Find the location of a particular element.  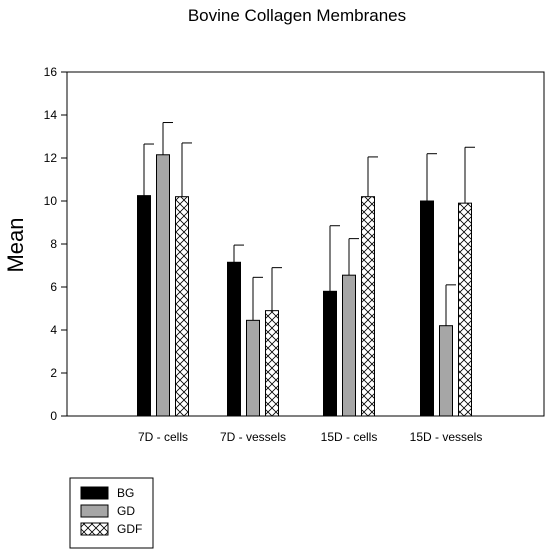

y-tick-label: 6 is located at coordinates (53, 287).